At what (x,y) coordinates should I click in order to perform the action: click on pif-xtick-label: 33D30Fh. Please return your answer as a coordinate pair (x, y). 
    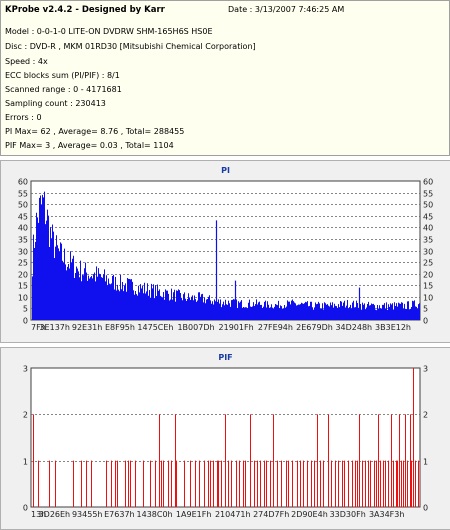
    Looking at the image, I should click on (348, 514).